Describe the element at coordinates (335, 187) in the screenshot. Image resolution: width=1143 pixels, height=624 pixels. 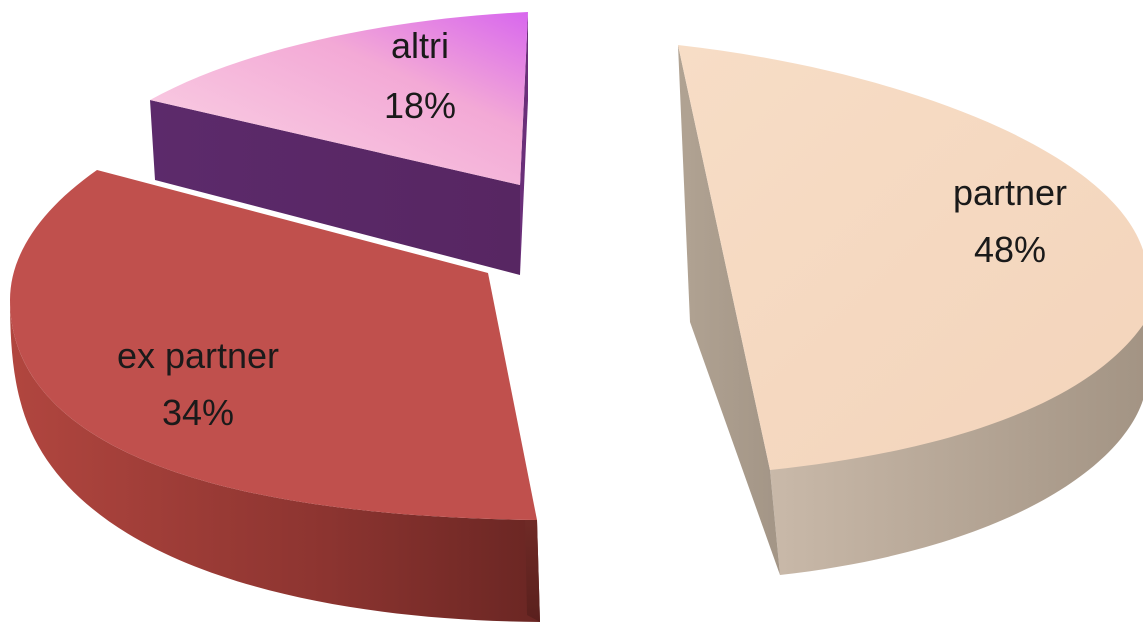
I see `slice-altri-cut-left` at that location.